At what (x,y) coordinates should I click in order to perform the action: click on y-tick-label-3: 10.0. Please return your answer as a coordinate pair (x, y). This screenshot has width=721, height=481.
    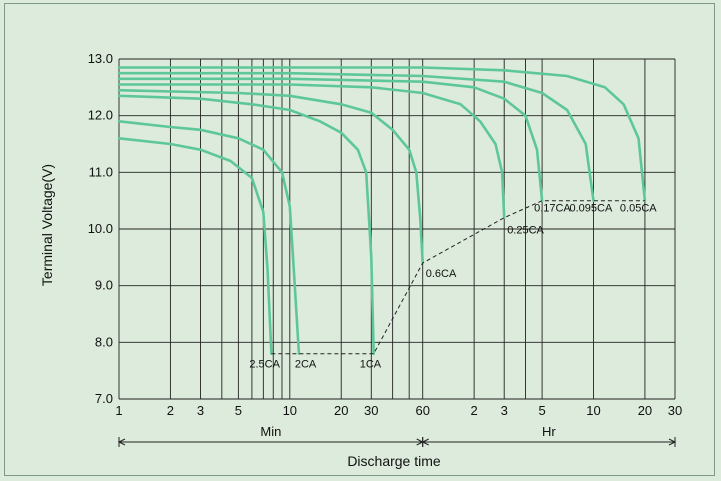
    Looking at the image, I should click on (100, 228).